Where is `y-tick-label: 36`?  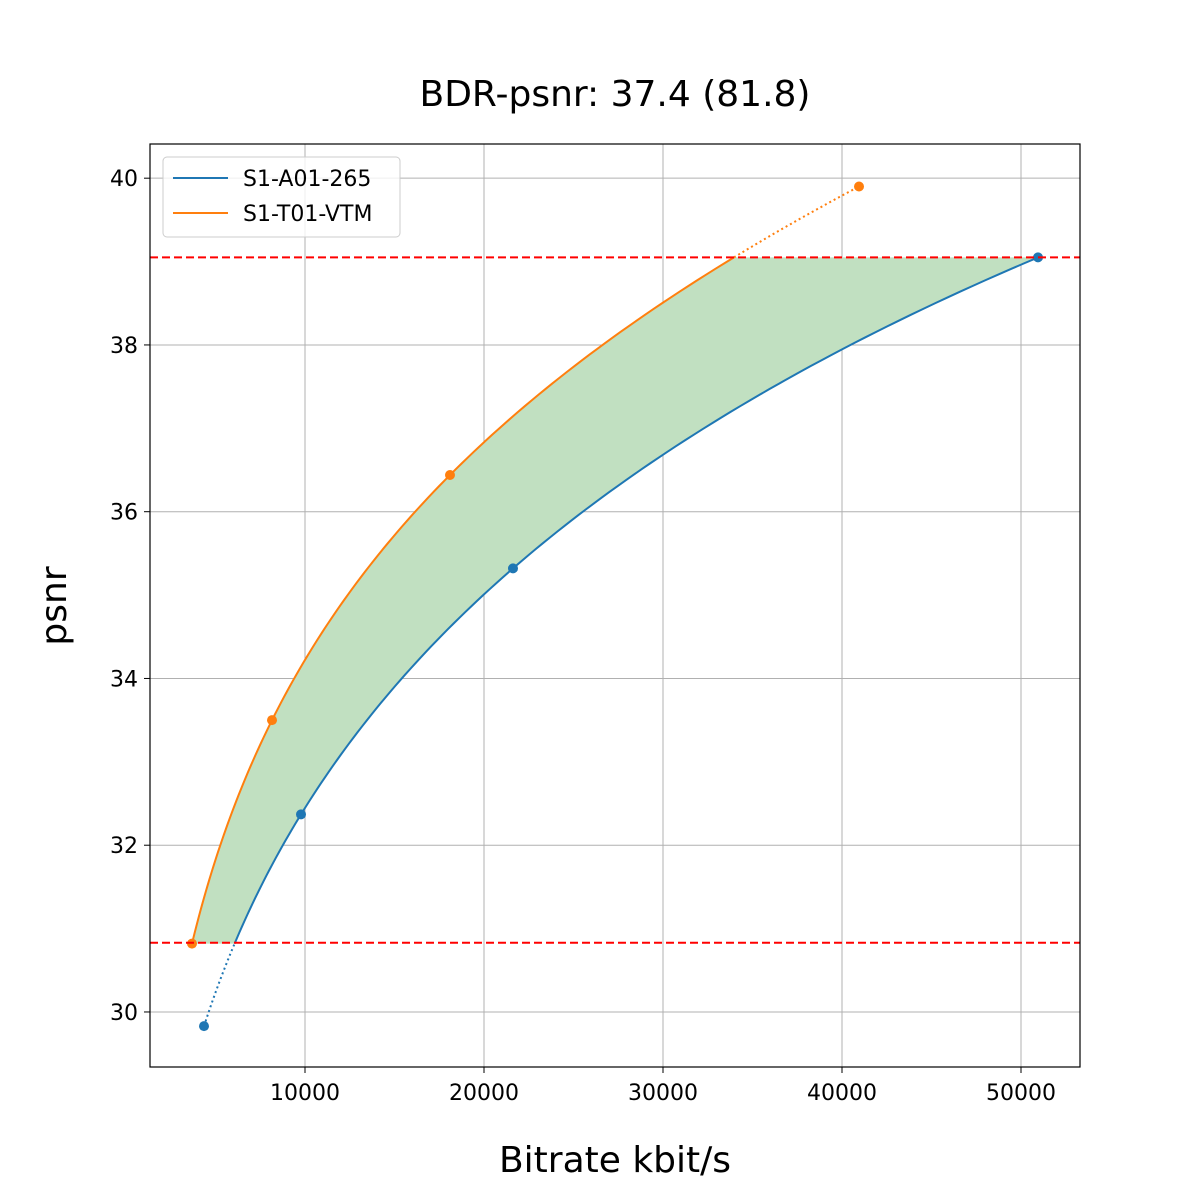 y-tick-label: 36 is located at coordinates (124, 513).